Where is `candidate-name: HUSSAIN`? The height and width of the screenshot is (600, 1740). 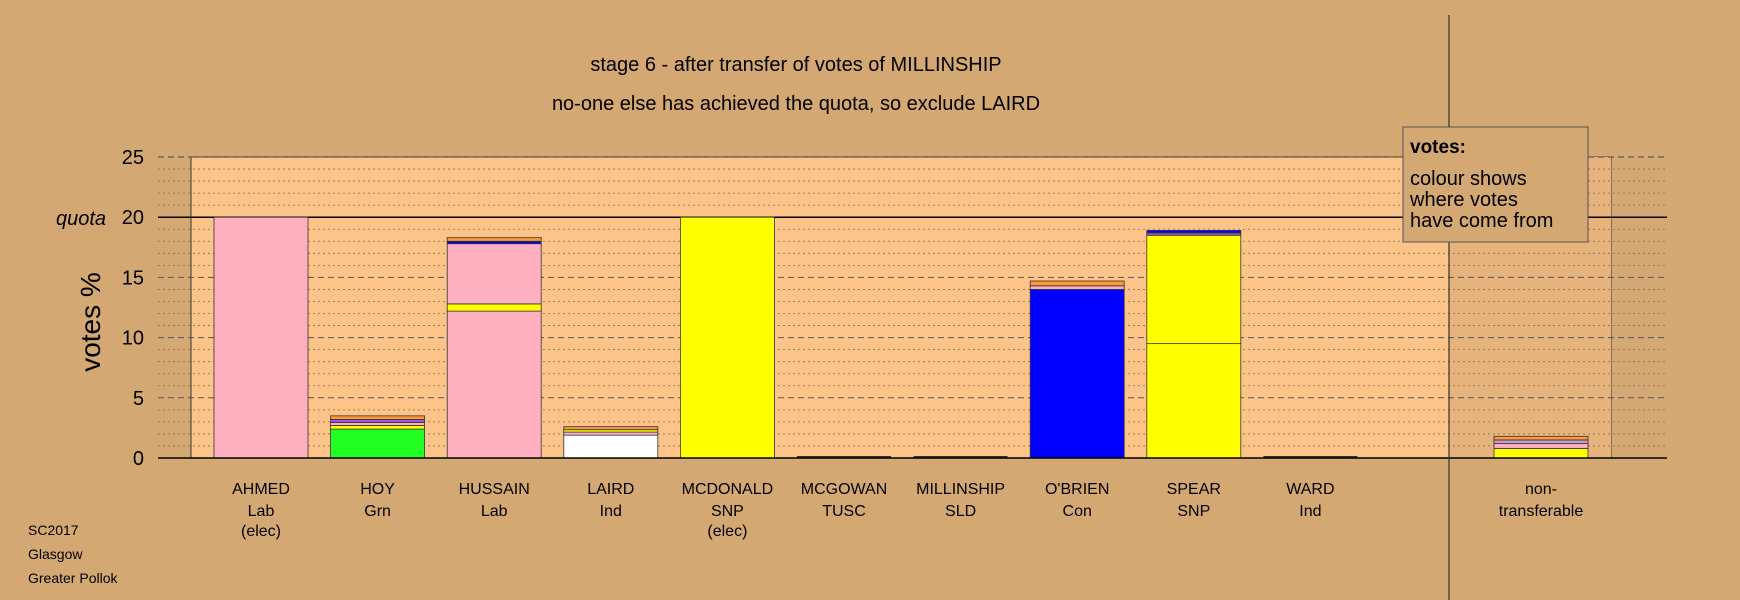
candidate-name: HUSSAIN is located at coordinates (494, 489).